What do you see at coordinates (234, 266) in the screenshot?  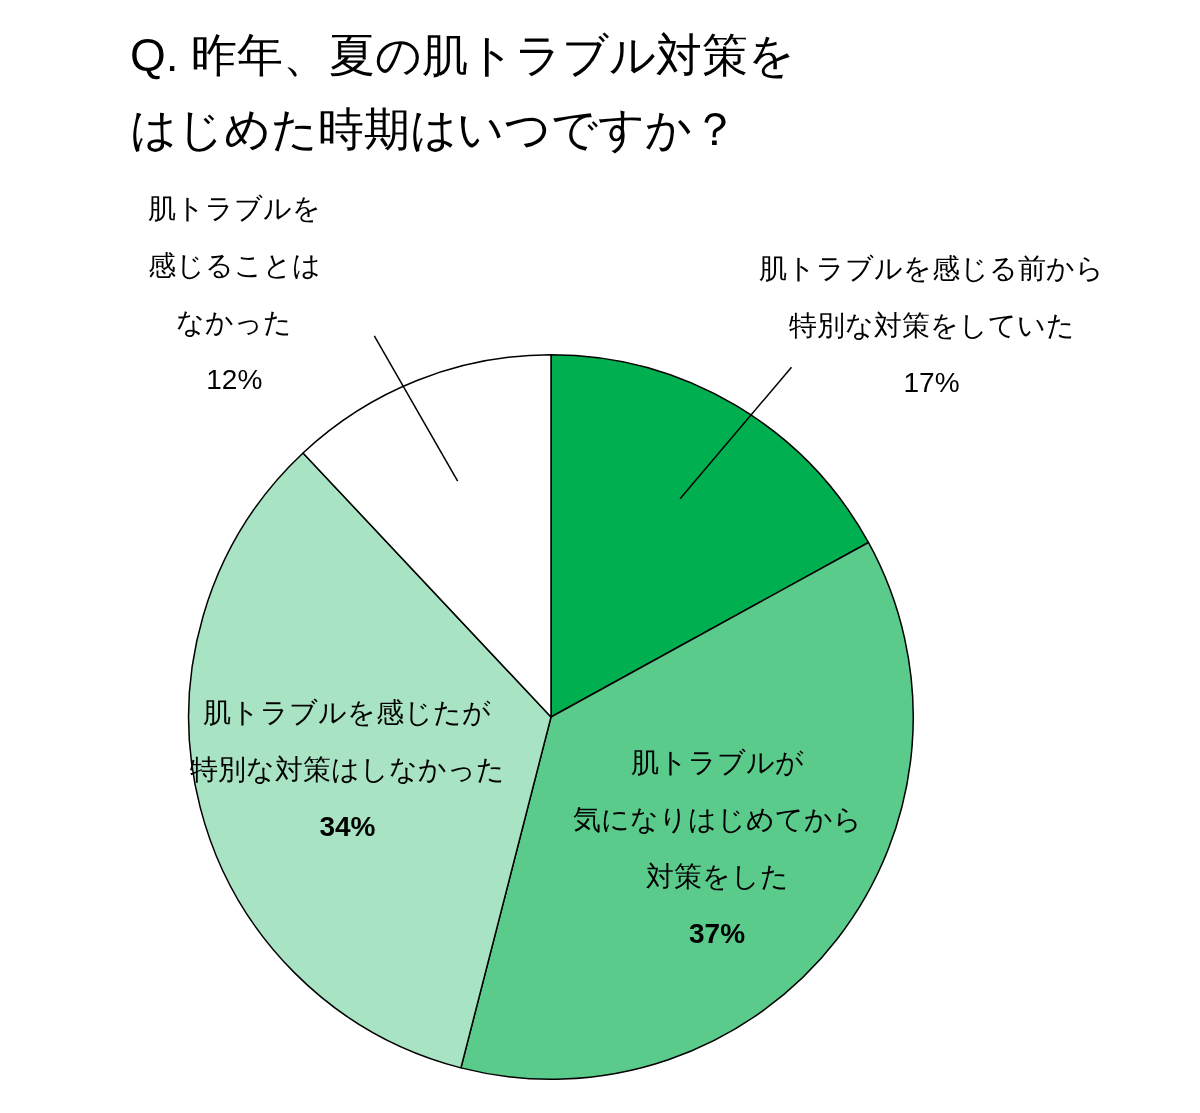 I see `slice-label: 肌トラブルを感じることはなかった` at bounding box center [234, 266].